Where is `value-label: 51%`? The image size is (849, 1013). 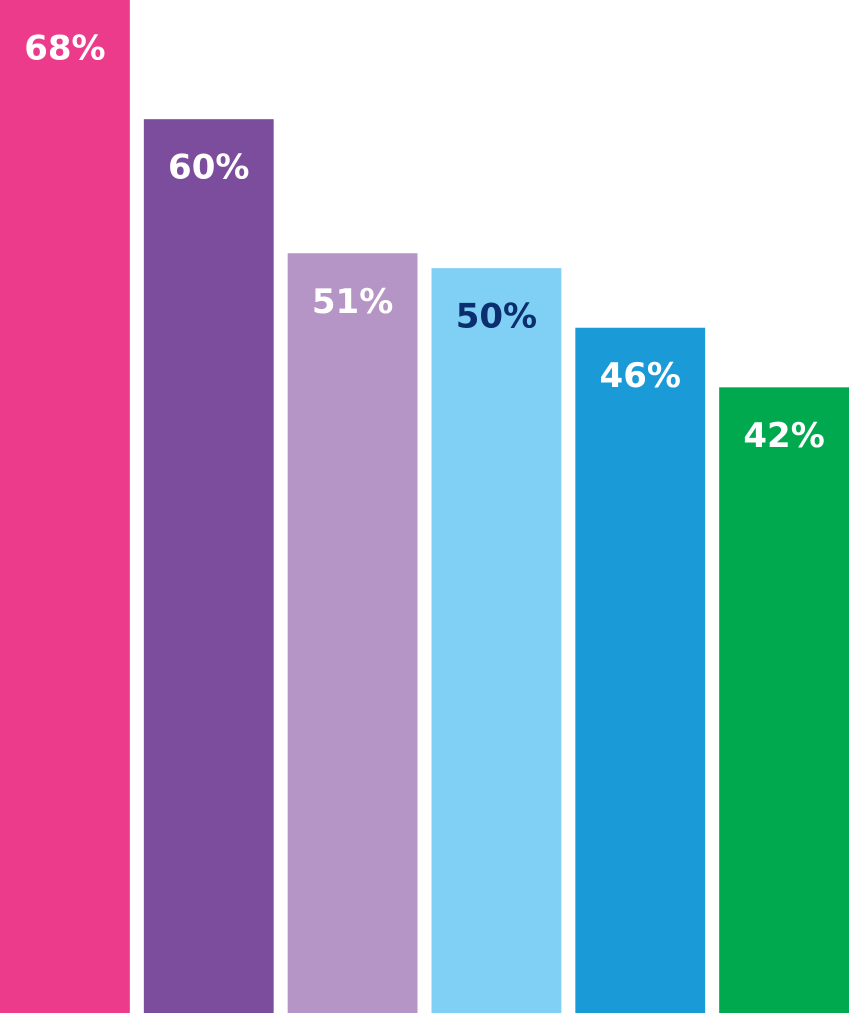
value-label: 51% is located at coordinates (352, 302).